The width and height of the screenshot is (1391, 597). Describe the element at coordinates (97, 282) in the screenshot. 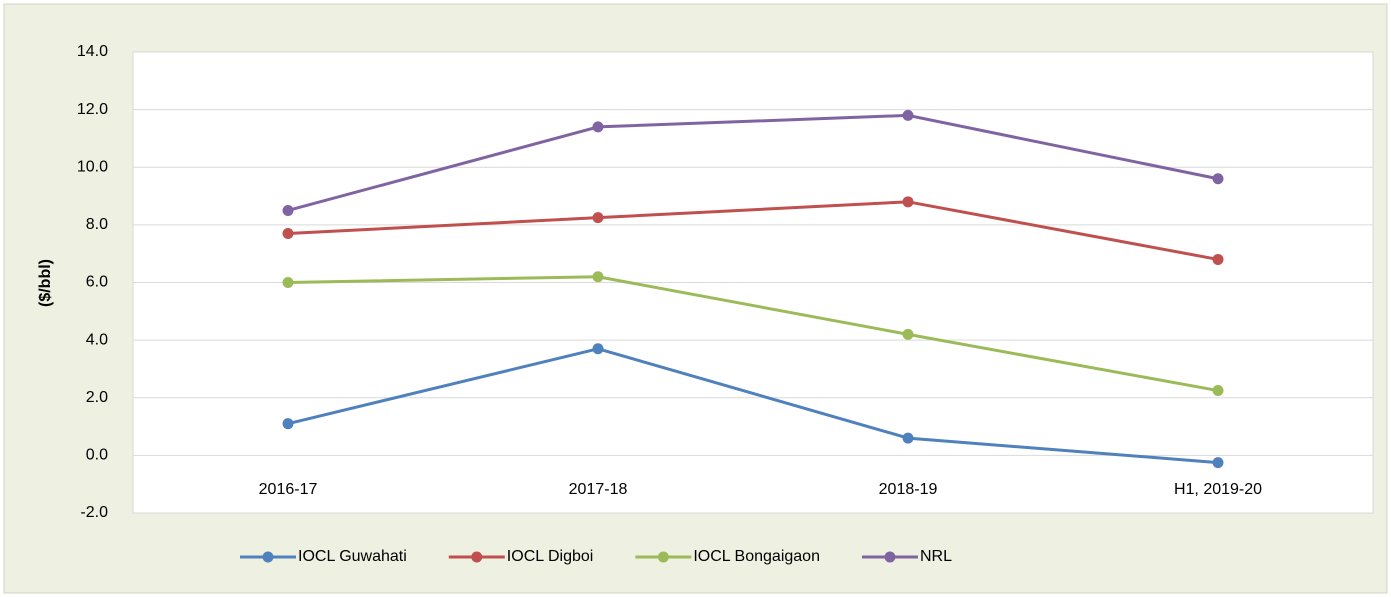

I see `y-tick-label: 6.0` at that location.